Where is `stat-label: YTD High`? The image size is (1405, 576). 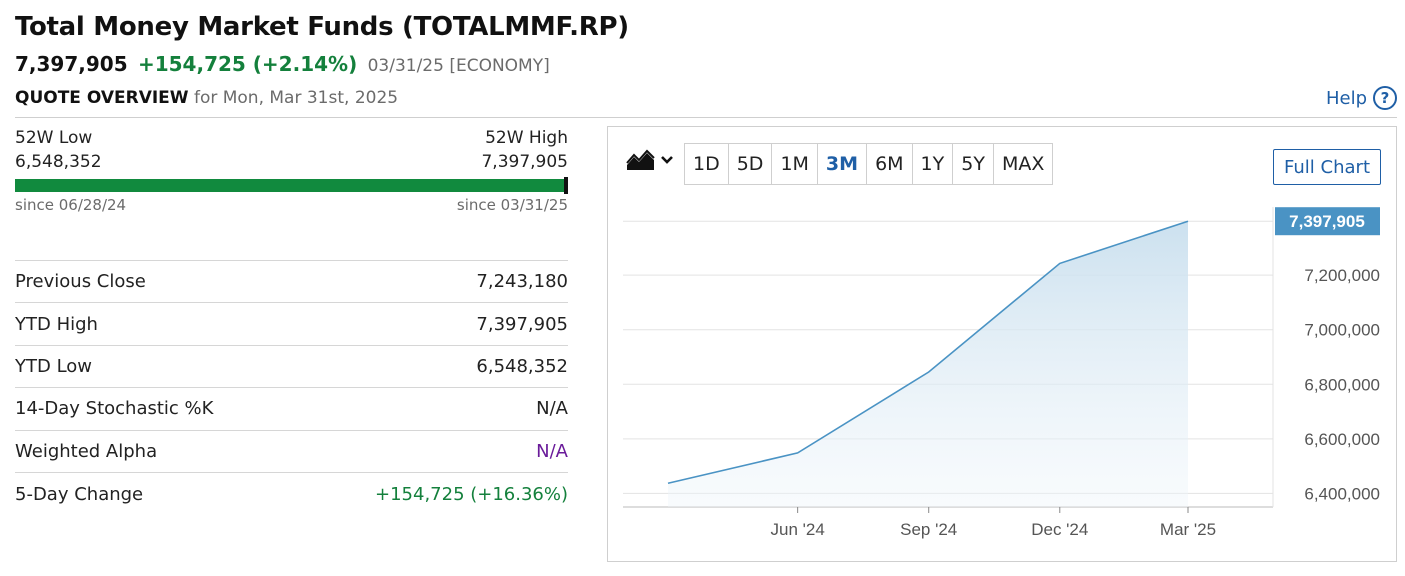
stat-label: YTD High is located at coordinates (56, 324).